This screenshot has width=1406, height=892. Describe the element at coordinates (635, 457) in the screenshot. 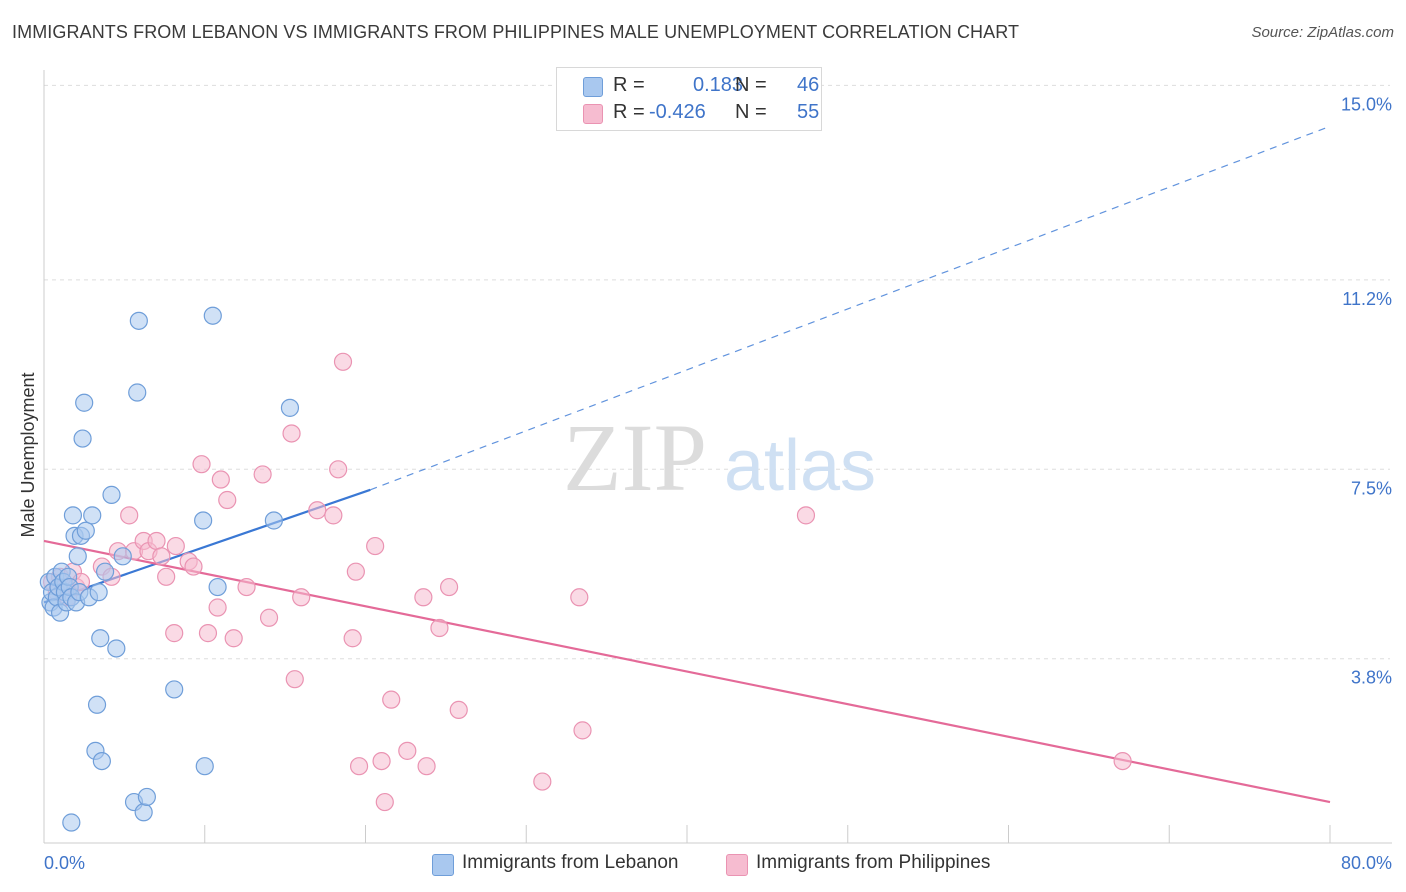

I see `watermark-zip: ZIP` at that location.